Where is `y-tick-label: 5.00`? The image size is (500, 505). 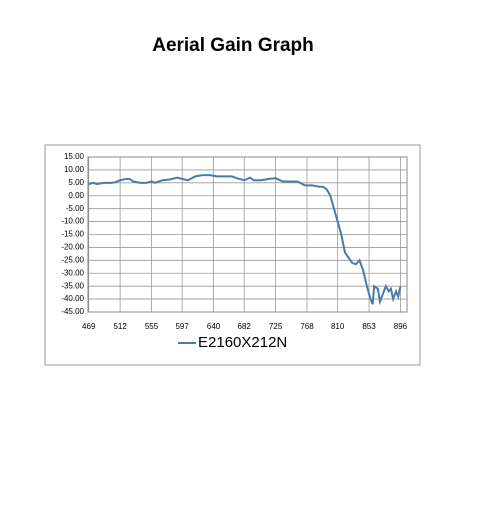
y-tick-label: 5.00 is located at coordinates (76, 182).